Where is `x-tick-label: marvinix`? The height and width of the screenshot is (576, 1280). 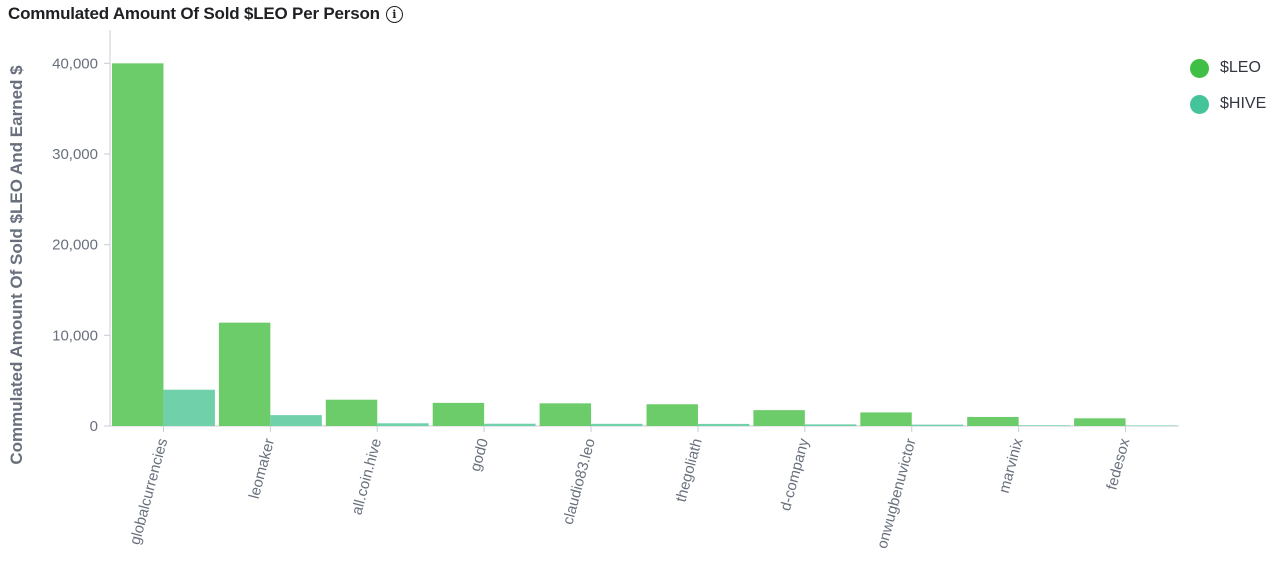 x-tick-label: marvinix is located at coordinates (1011, 465).